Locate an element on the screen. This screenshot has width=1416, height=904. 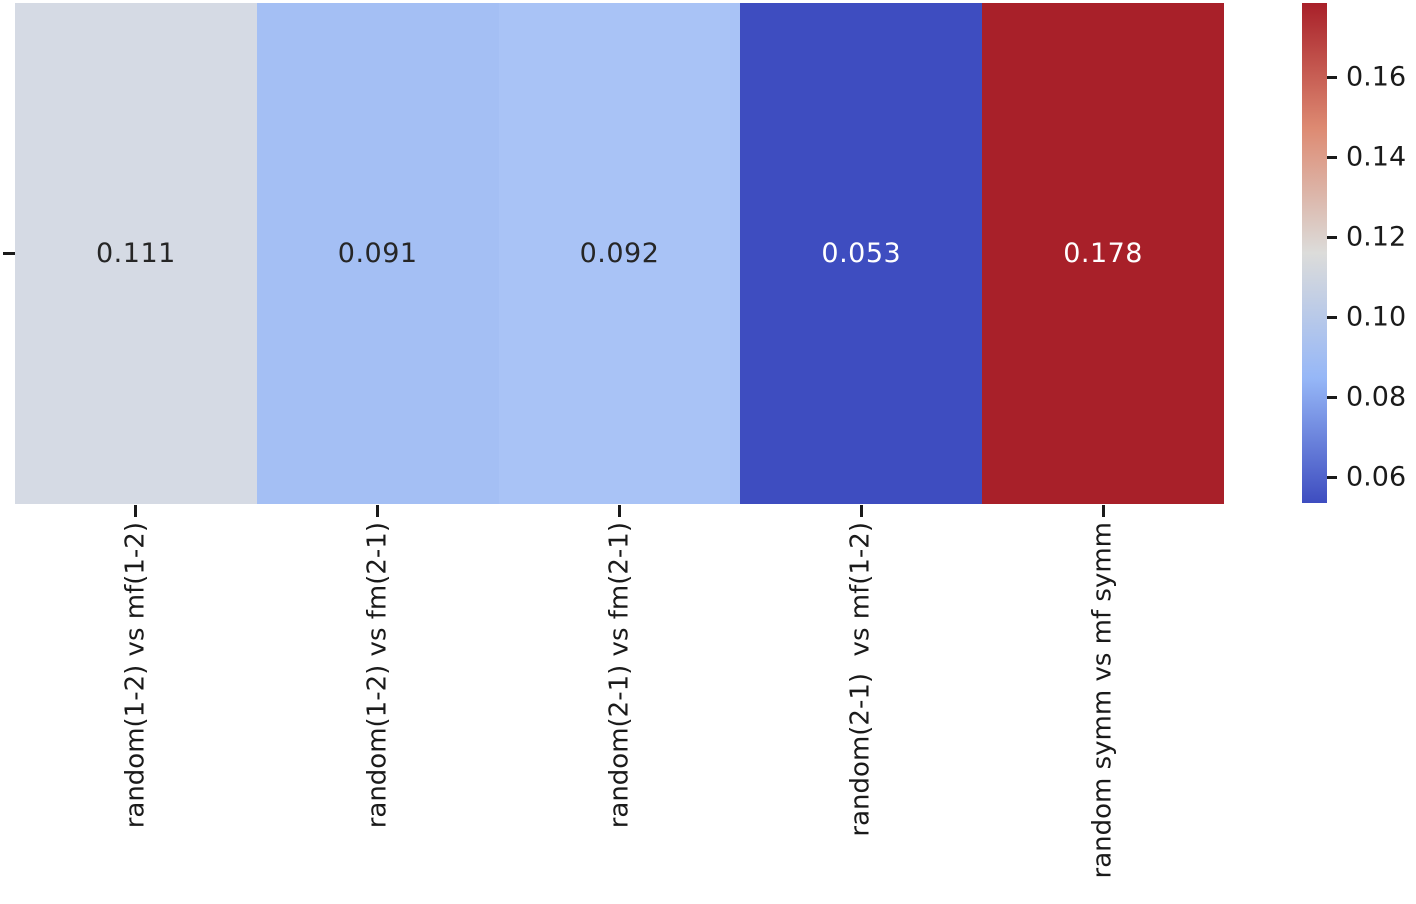
cell-value-label: 0.091 is located at coordinates (377, 253).